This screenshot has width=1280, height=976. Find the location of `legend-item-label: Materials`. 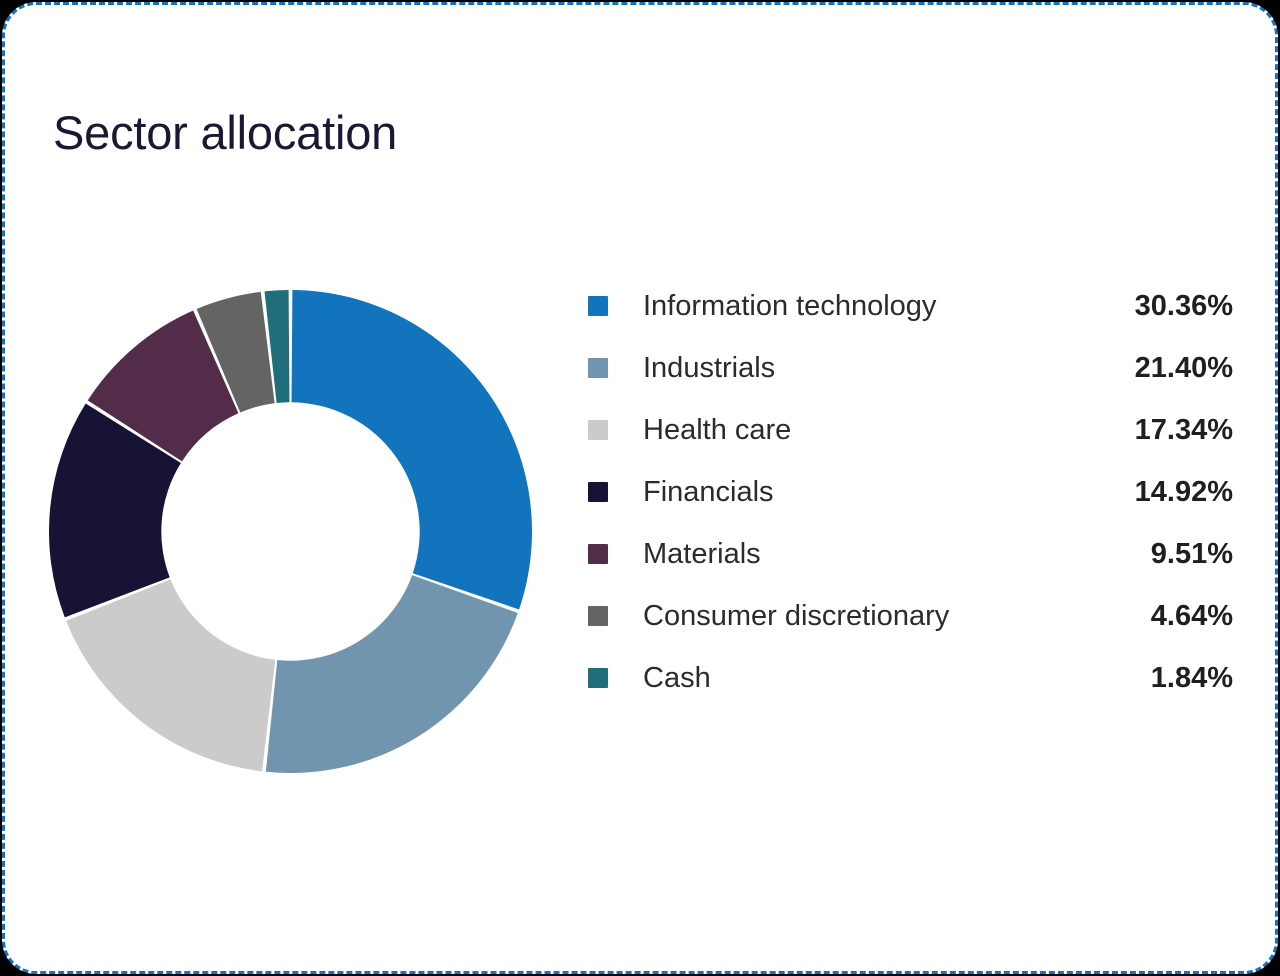

legend-item-label: Materials is located at coordinates (702, 553).